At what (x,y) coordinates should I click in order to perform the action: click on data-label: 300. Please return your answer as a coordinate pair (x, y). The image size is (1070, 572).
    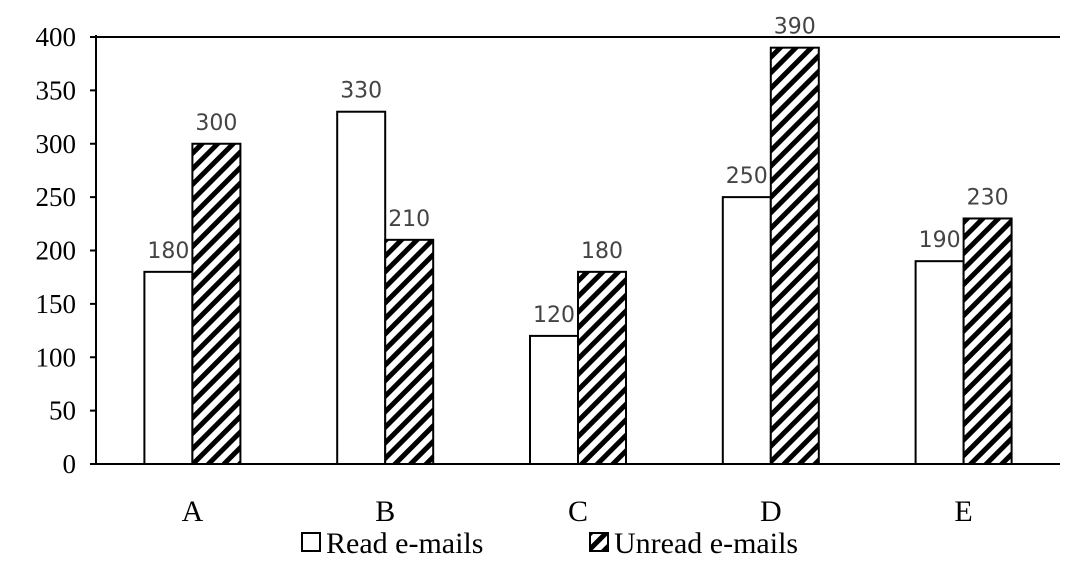
    Looking at the image, I should click on (216, 123).